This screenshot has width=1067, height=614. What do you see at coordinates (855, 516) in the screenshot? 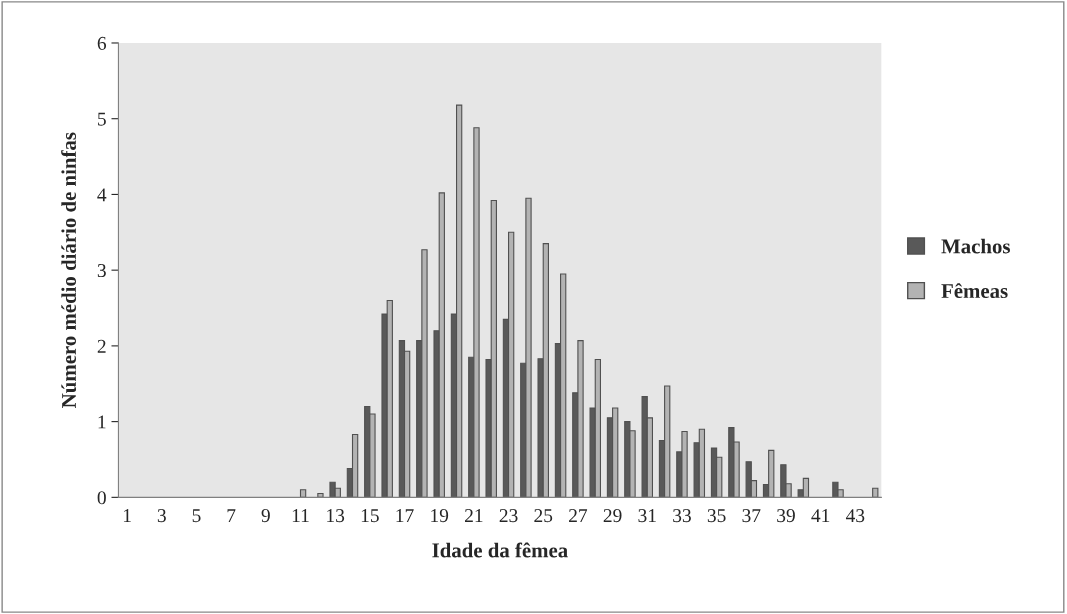
I see `x-tick-label: 43` at bounding box center [855, 516].